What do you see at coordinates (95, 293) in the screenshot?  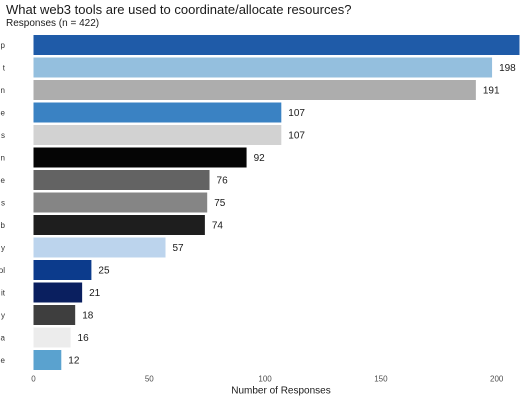 I see `data-label: 21` at bounding box center [95, 293].